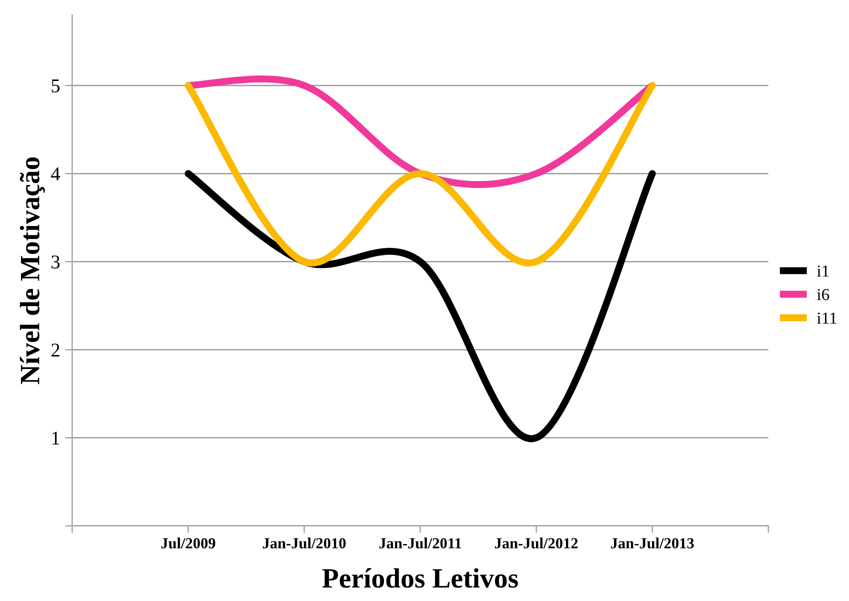  I want to click on x-tick-label: Jul/2009, so click(188, 543).